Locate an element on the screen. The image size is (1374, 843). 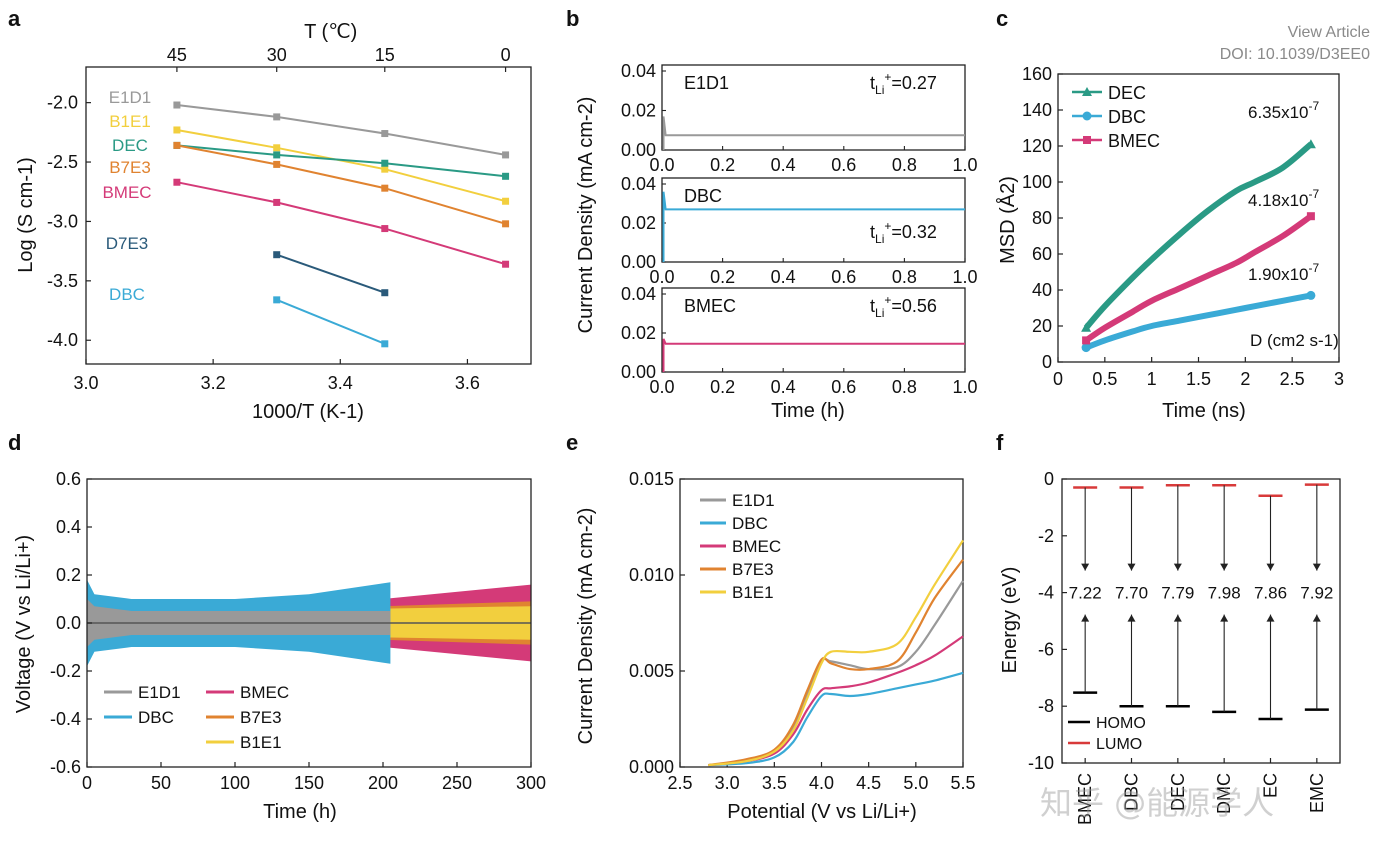
transference-label-DBC: tLi+=0.32 is located at coordinates (903, 232).